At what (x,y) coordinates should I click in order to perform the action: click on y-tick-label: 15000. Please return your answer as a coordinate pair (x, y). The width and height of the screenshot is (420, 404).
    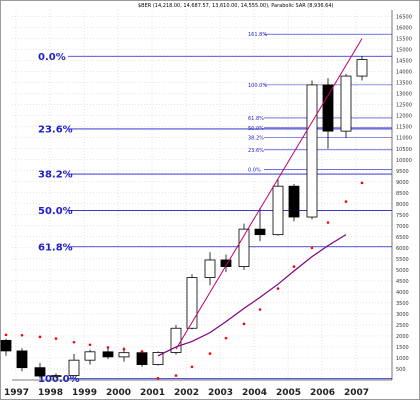
    Looking at the image, I should click on (404, 51).